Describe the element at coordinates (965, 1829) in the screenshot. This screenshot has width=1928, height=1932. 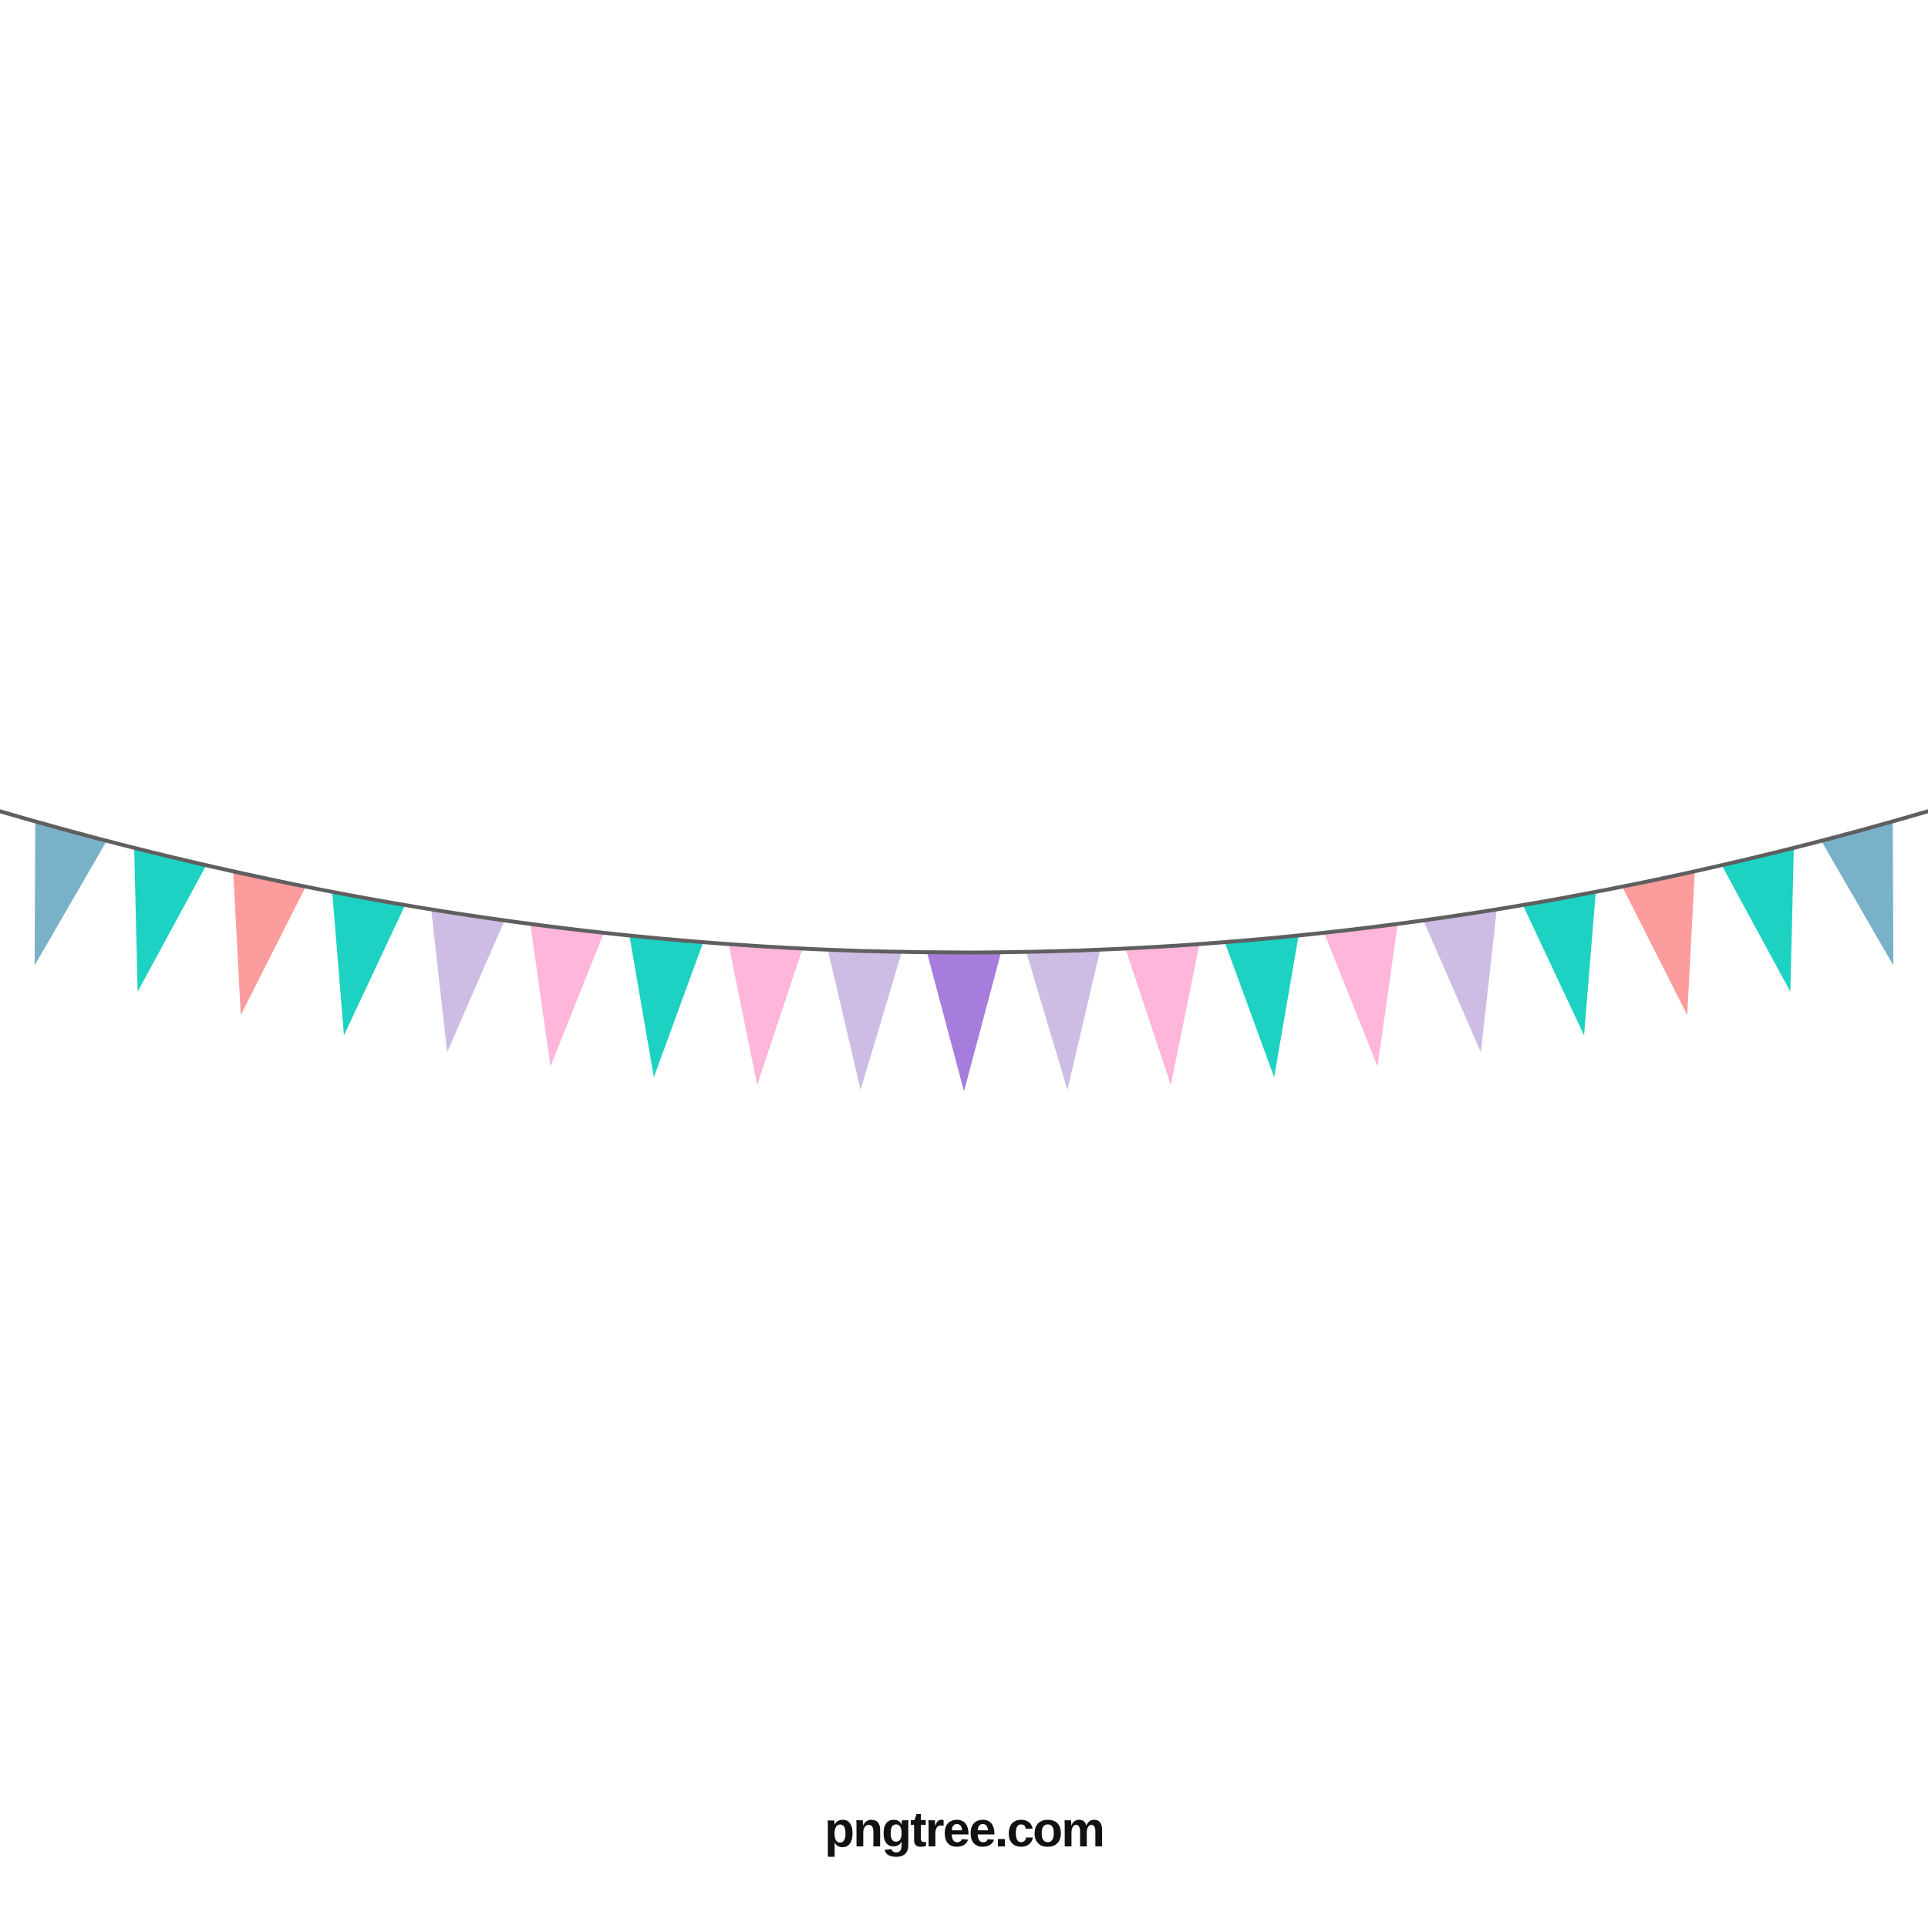
I see `pngtree-watermark: pngtree.com` at that location.